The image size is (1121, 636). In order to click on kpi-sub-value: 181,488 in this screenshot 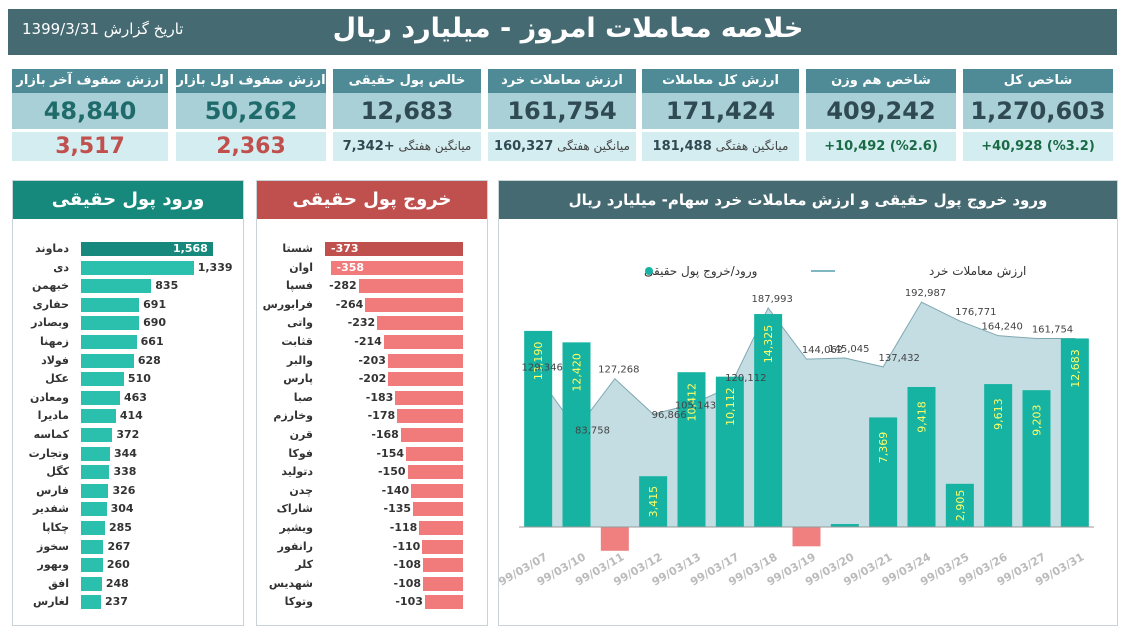, I will do `click(682, 146)`.